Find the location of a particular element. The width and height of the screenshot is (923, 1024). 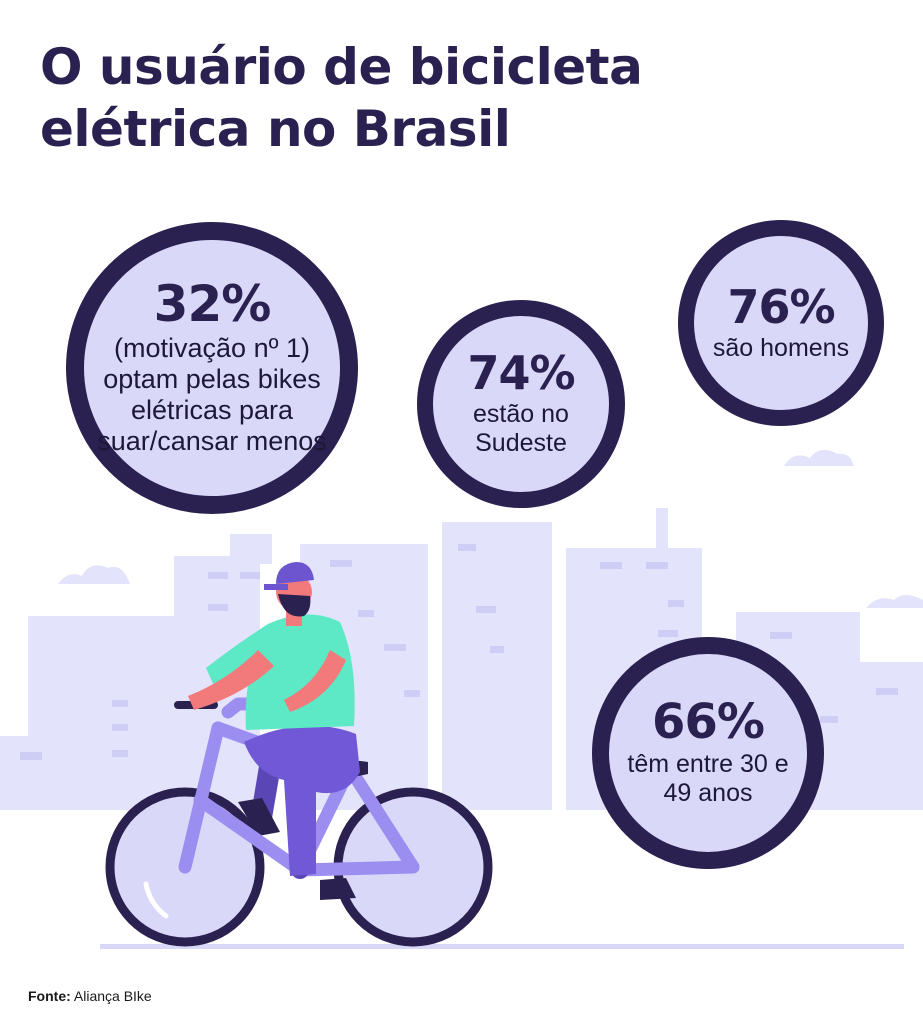

stat-circle-gender: 76% são homens is located at coordinates (781, 323).